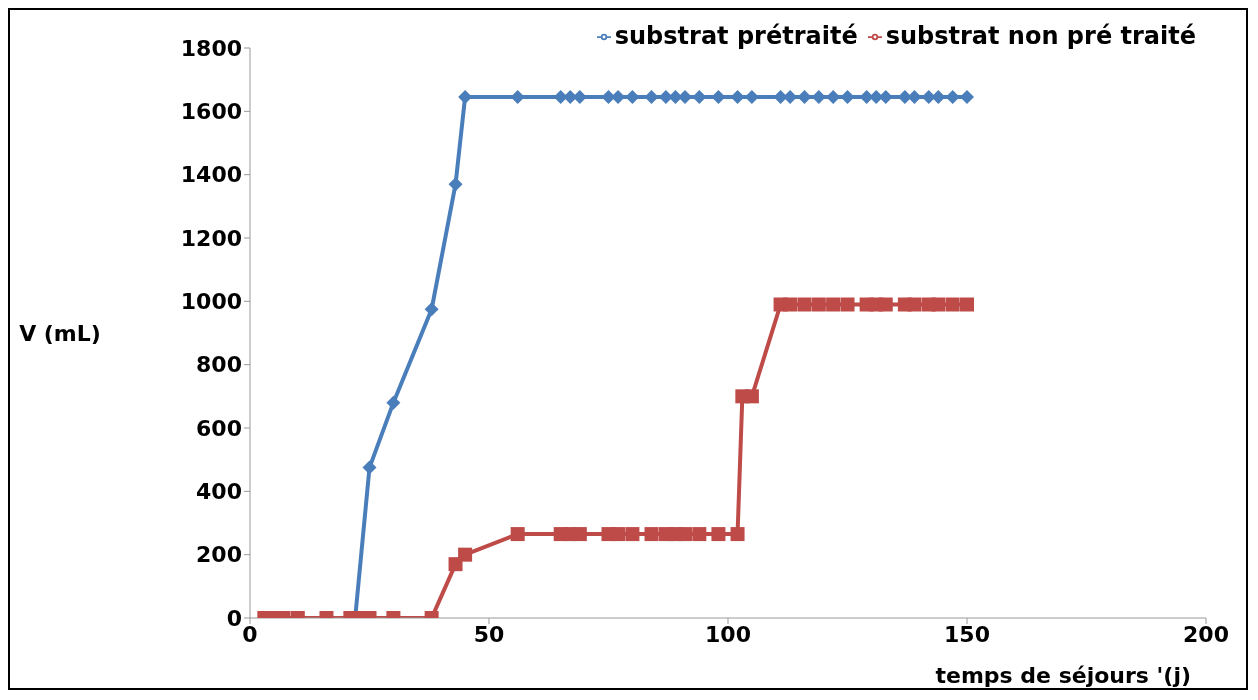  I want to click on y-tick-label: 1000, so click(211, 302).